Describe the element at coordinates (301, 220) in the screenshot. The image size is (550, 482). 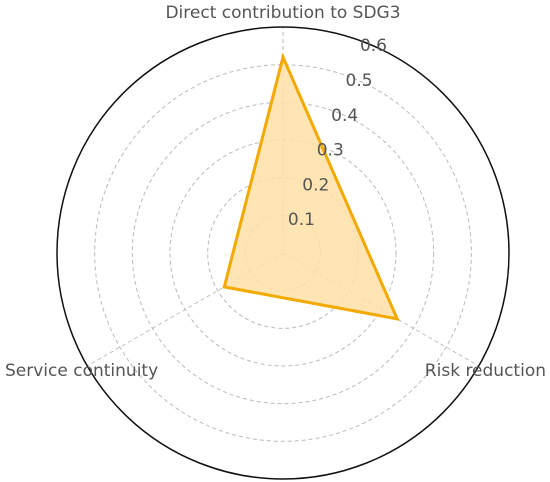
I see `r-tick-label-1: 0.1` at that location.